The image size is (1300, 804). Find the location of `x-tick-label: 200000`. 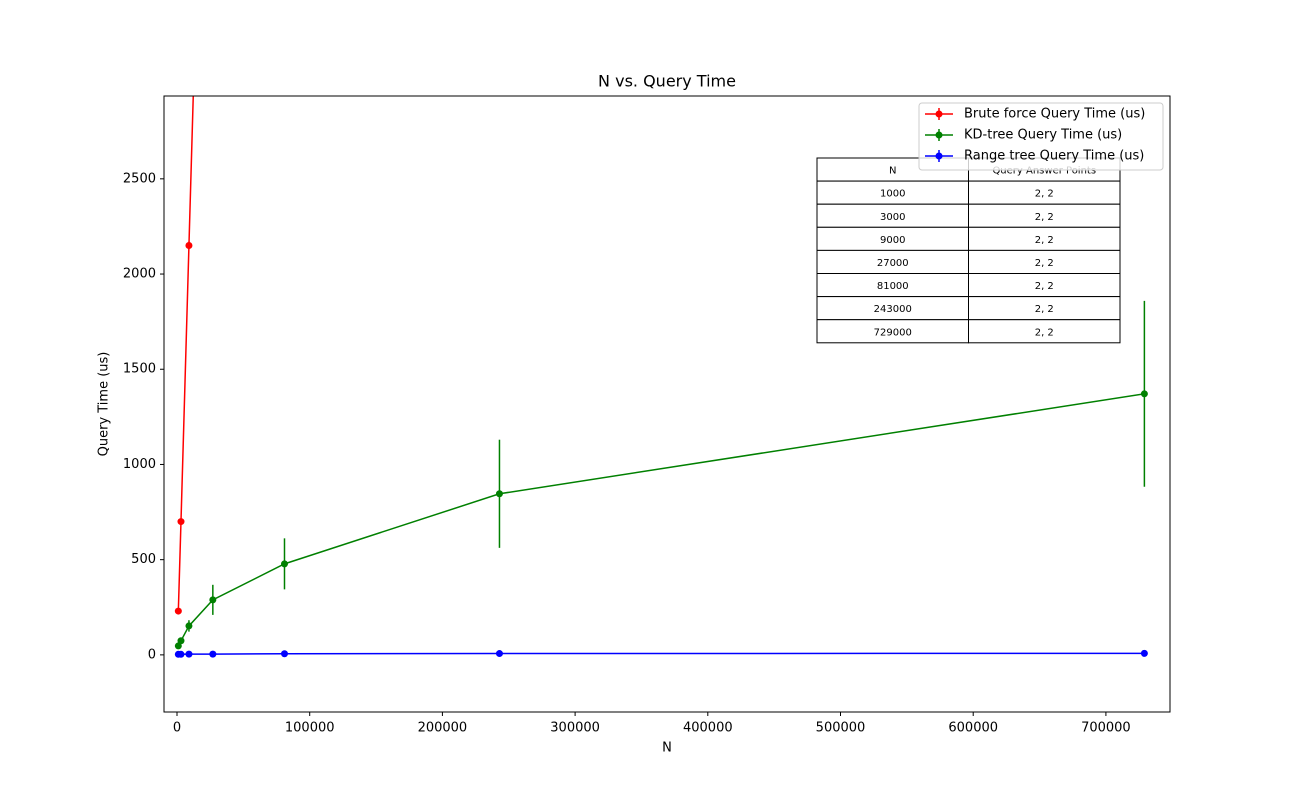

x-tick-label: 200000 is located at coordinates (443, 728).